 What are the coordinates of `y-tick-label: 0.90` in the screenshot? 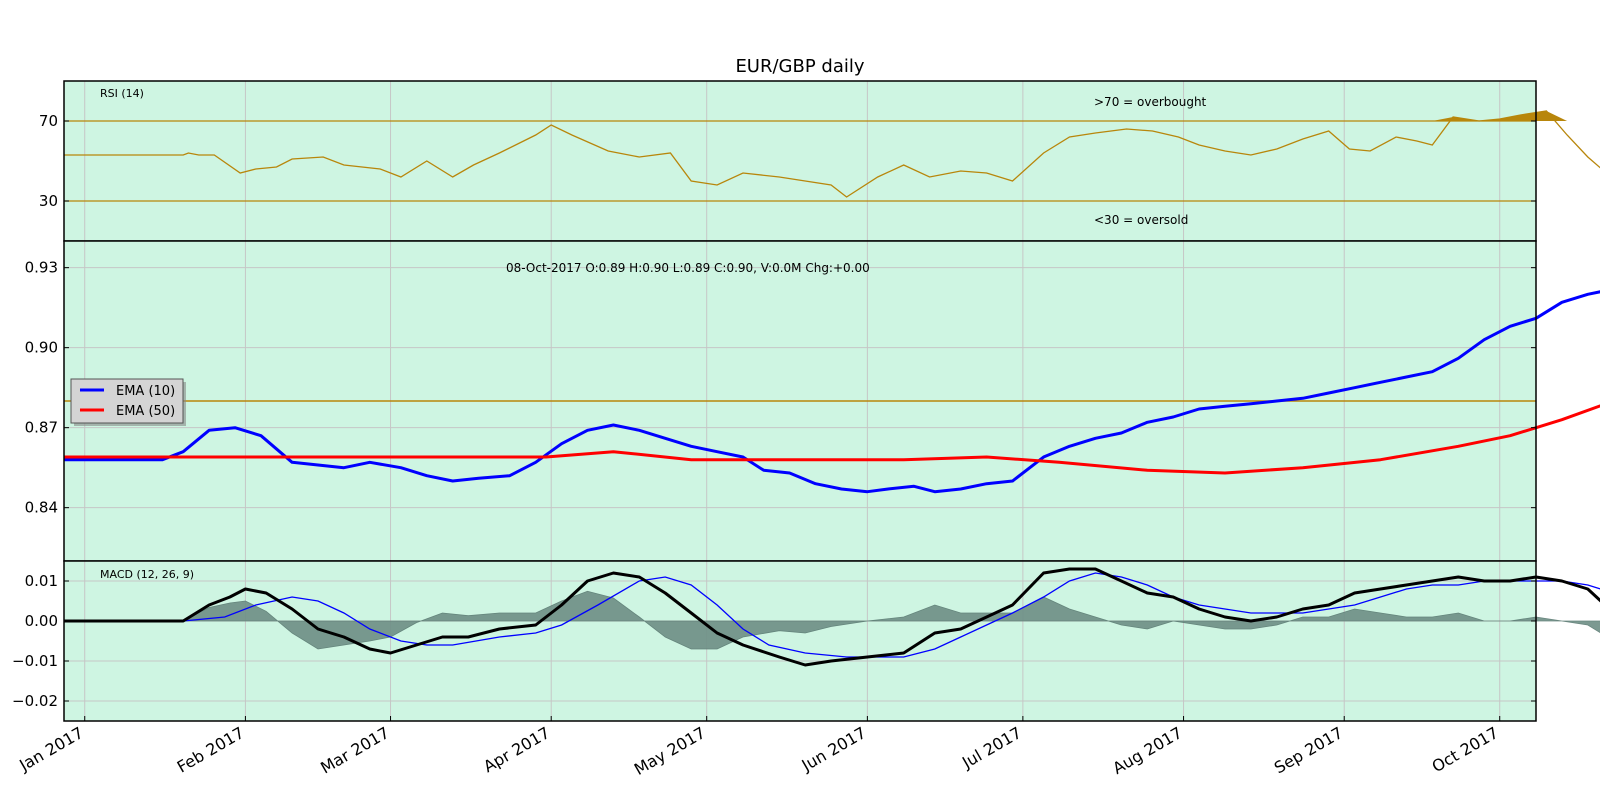 It's located at (41, 348).